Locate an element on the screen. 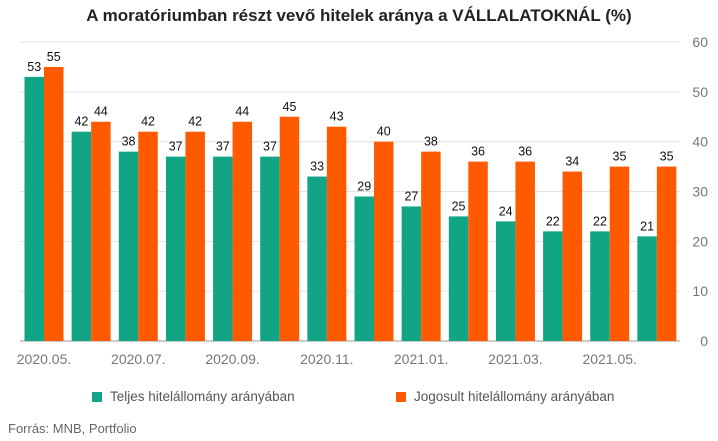 The height and width of the screenshot is (441, 718). y-tick-label: 40 is located at coordinates (700, 142).